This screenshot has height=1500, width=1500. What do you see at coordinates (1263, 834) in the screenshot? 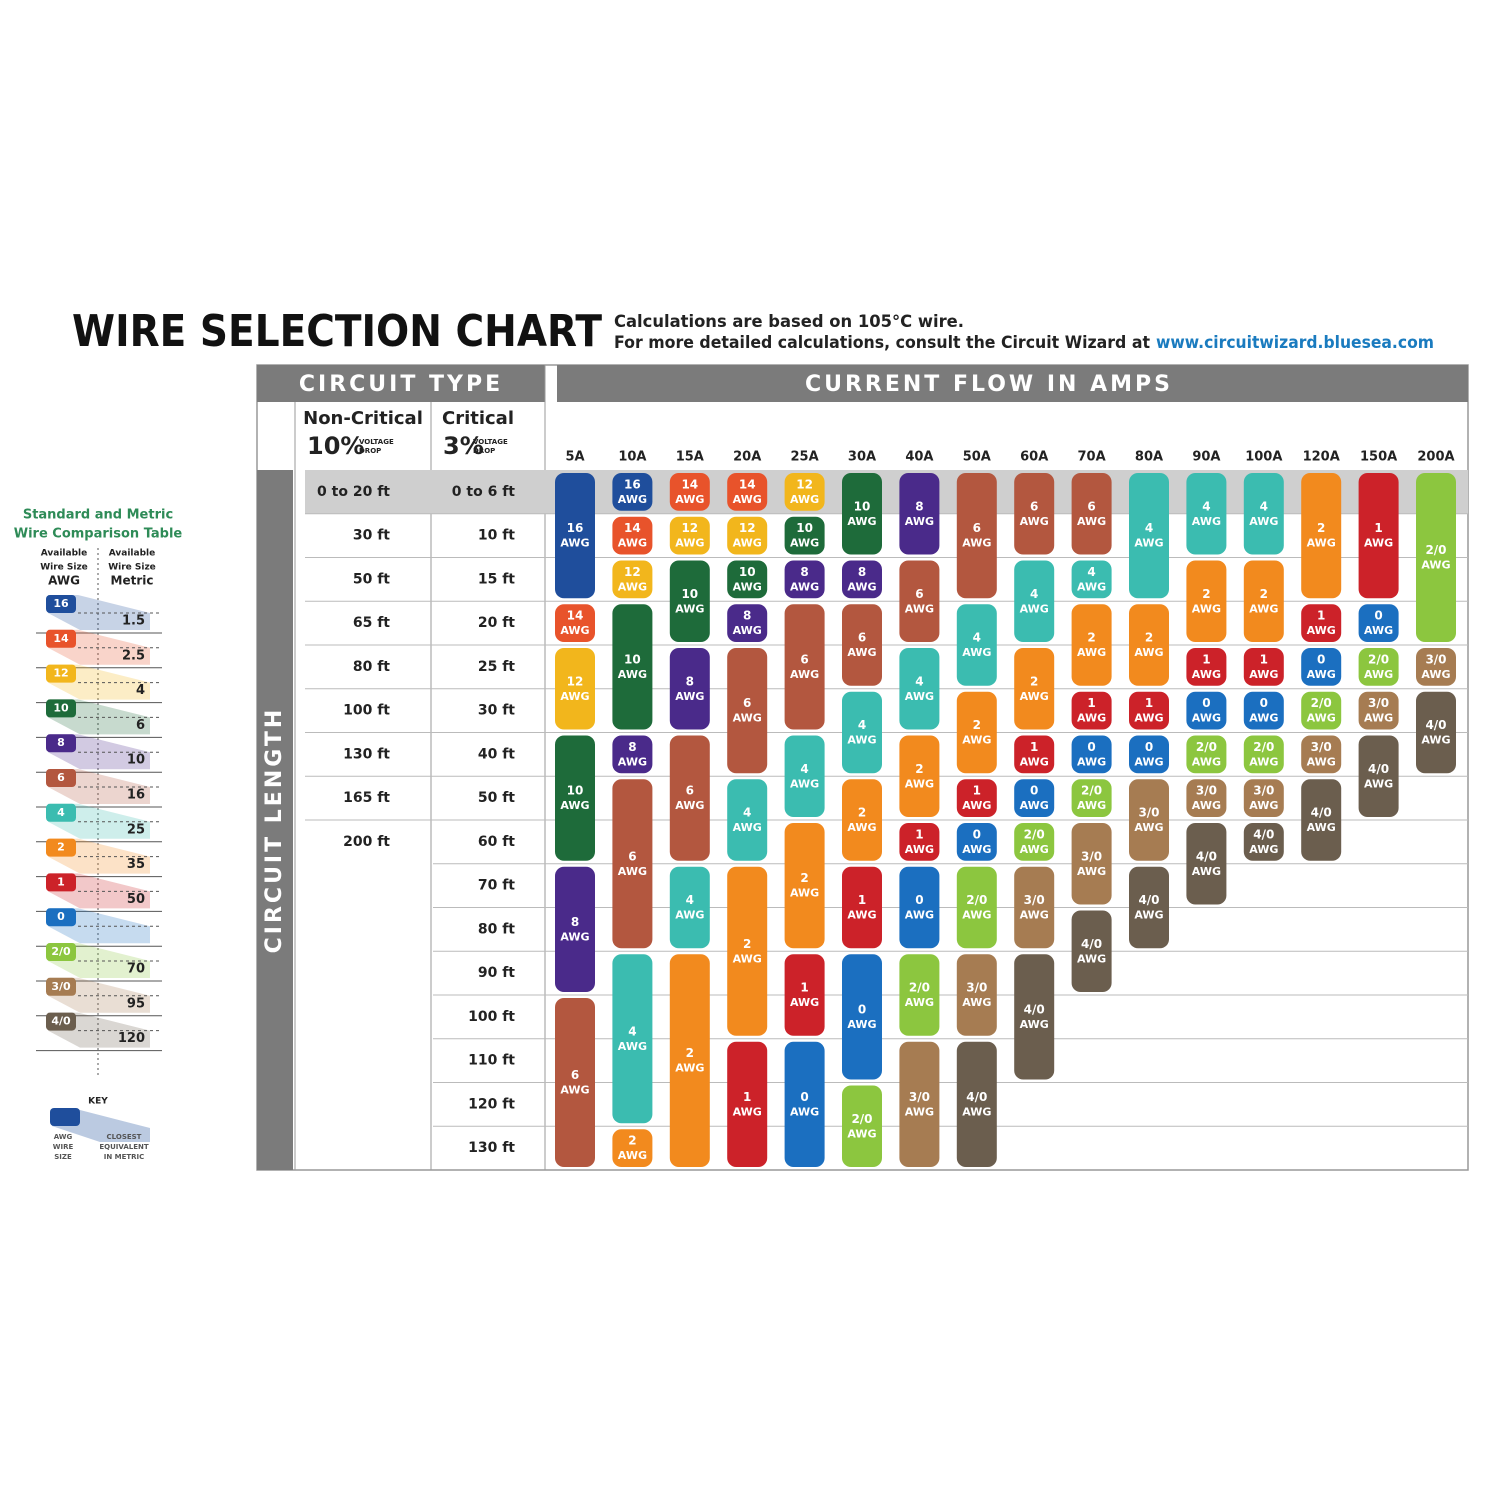
I see `wire-size: 4/0` at bounding box center [1263, 834].